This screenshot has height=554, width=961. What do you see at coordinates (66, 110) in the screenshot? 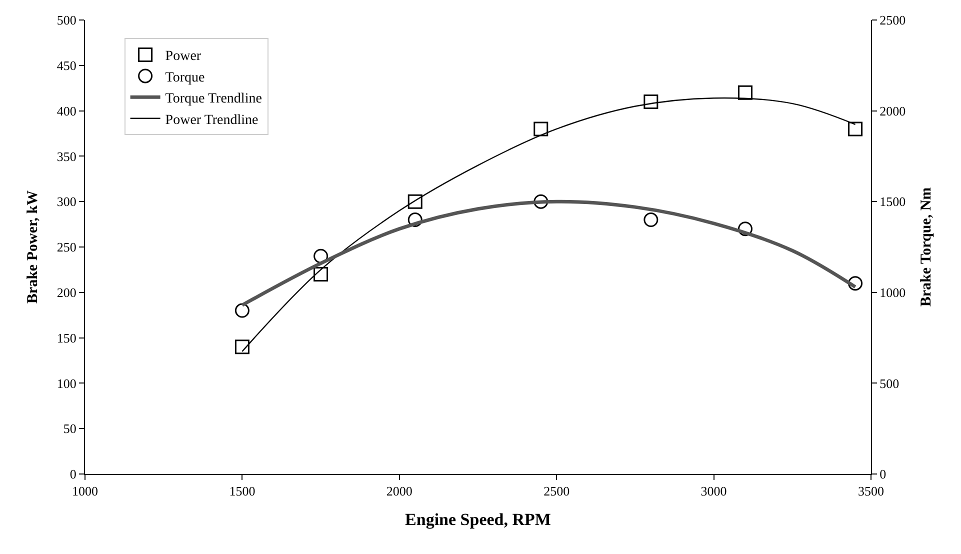
I see `y-tick-label: 400` at bounding box center [66, 110].